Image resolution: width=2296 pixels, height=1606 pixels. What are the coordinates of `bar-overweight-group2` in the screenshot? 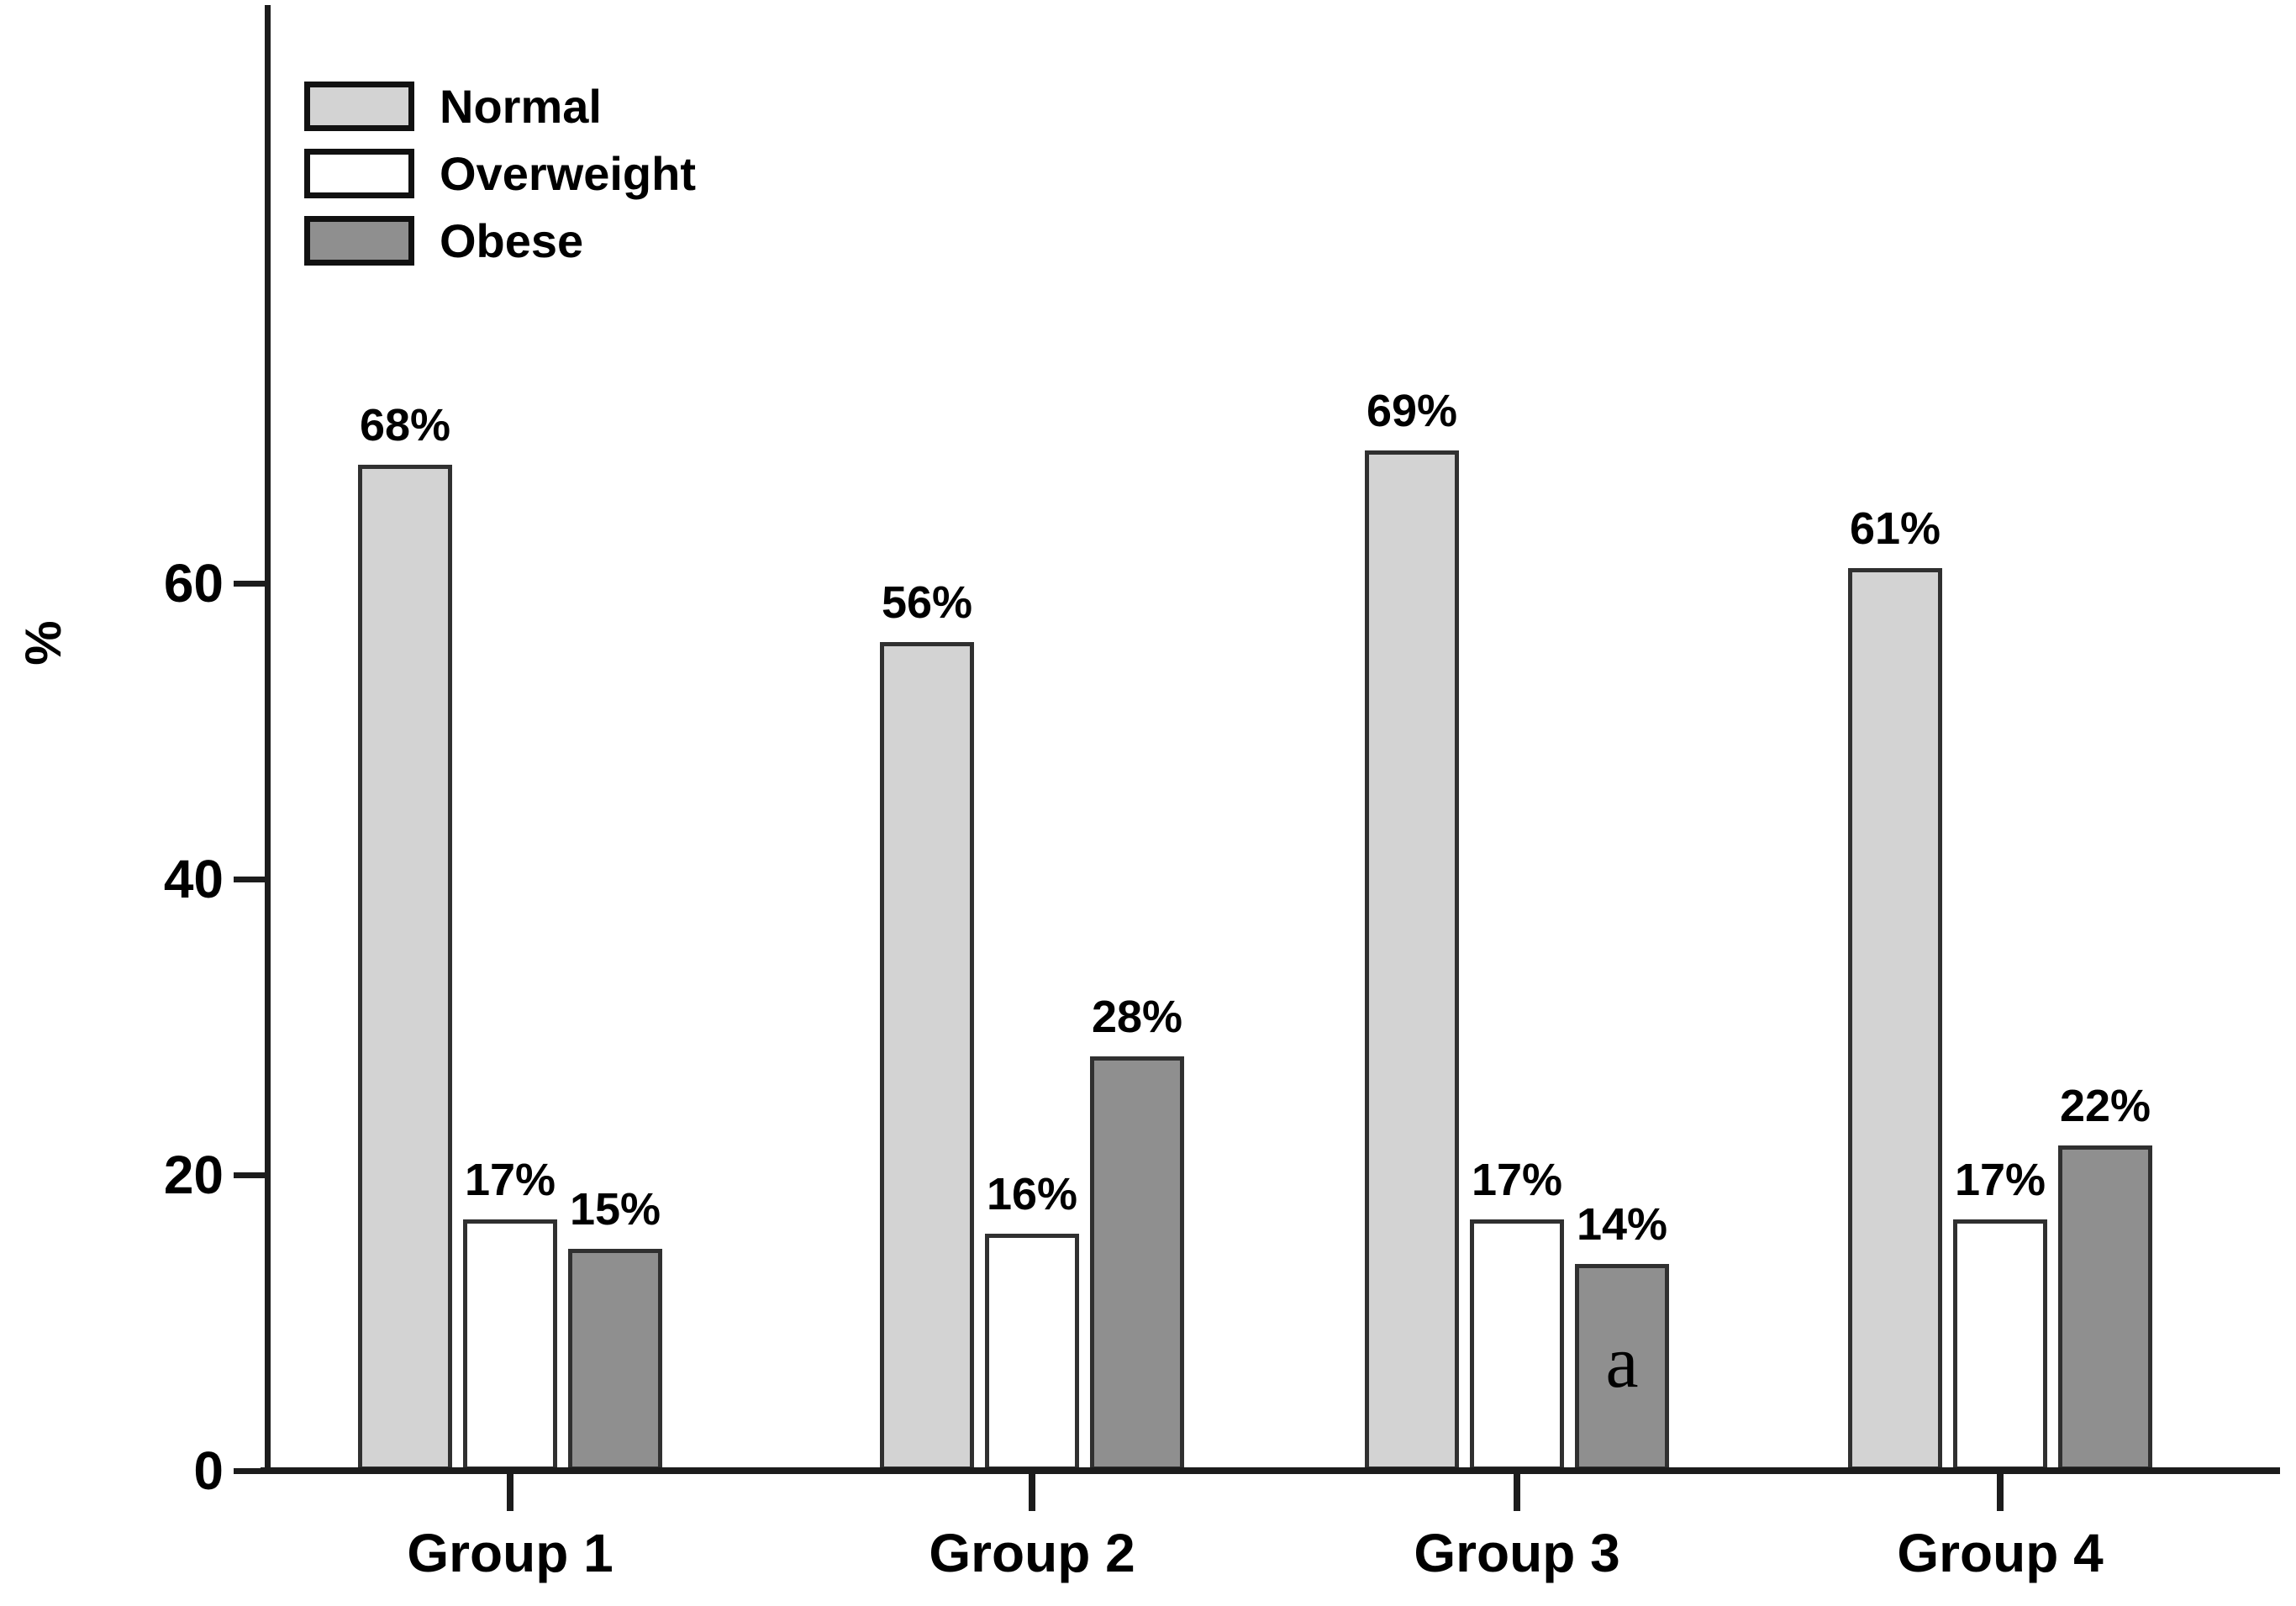 It's located at (1032, 1353).